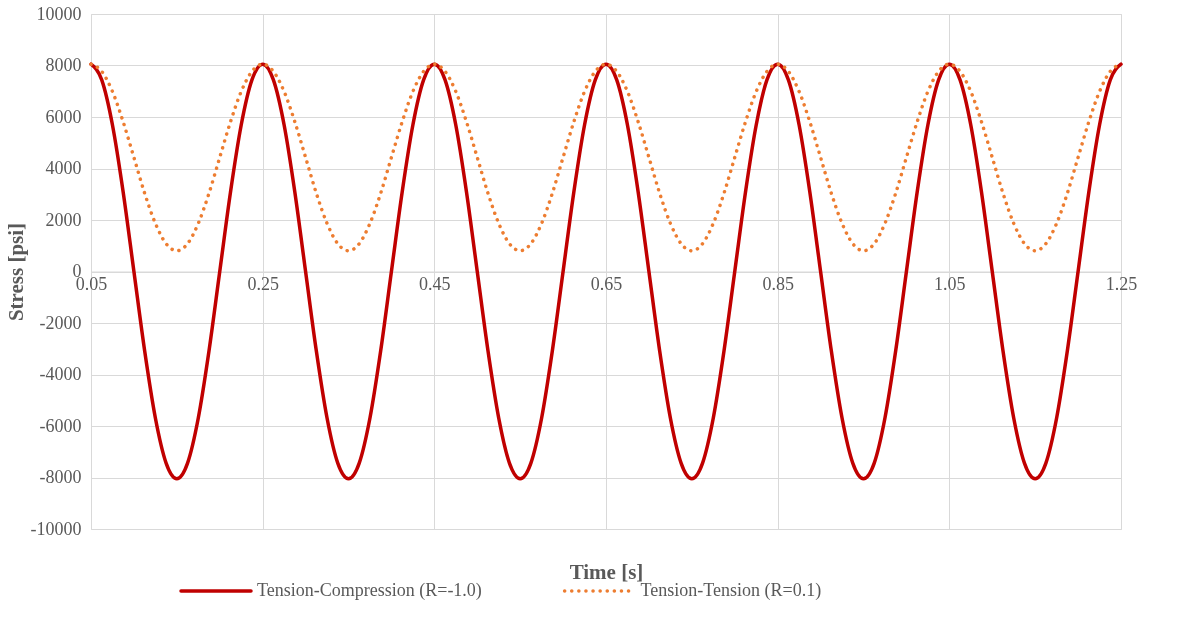 The height and width of the screenshot is (631, 1201). I want to click on x-tick-label: 0.65, so click(606, 284).